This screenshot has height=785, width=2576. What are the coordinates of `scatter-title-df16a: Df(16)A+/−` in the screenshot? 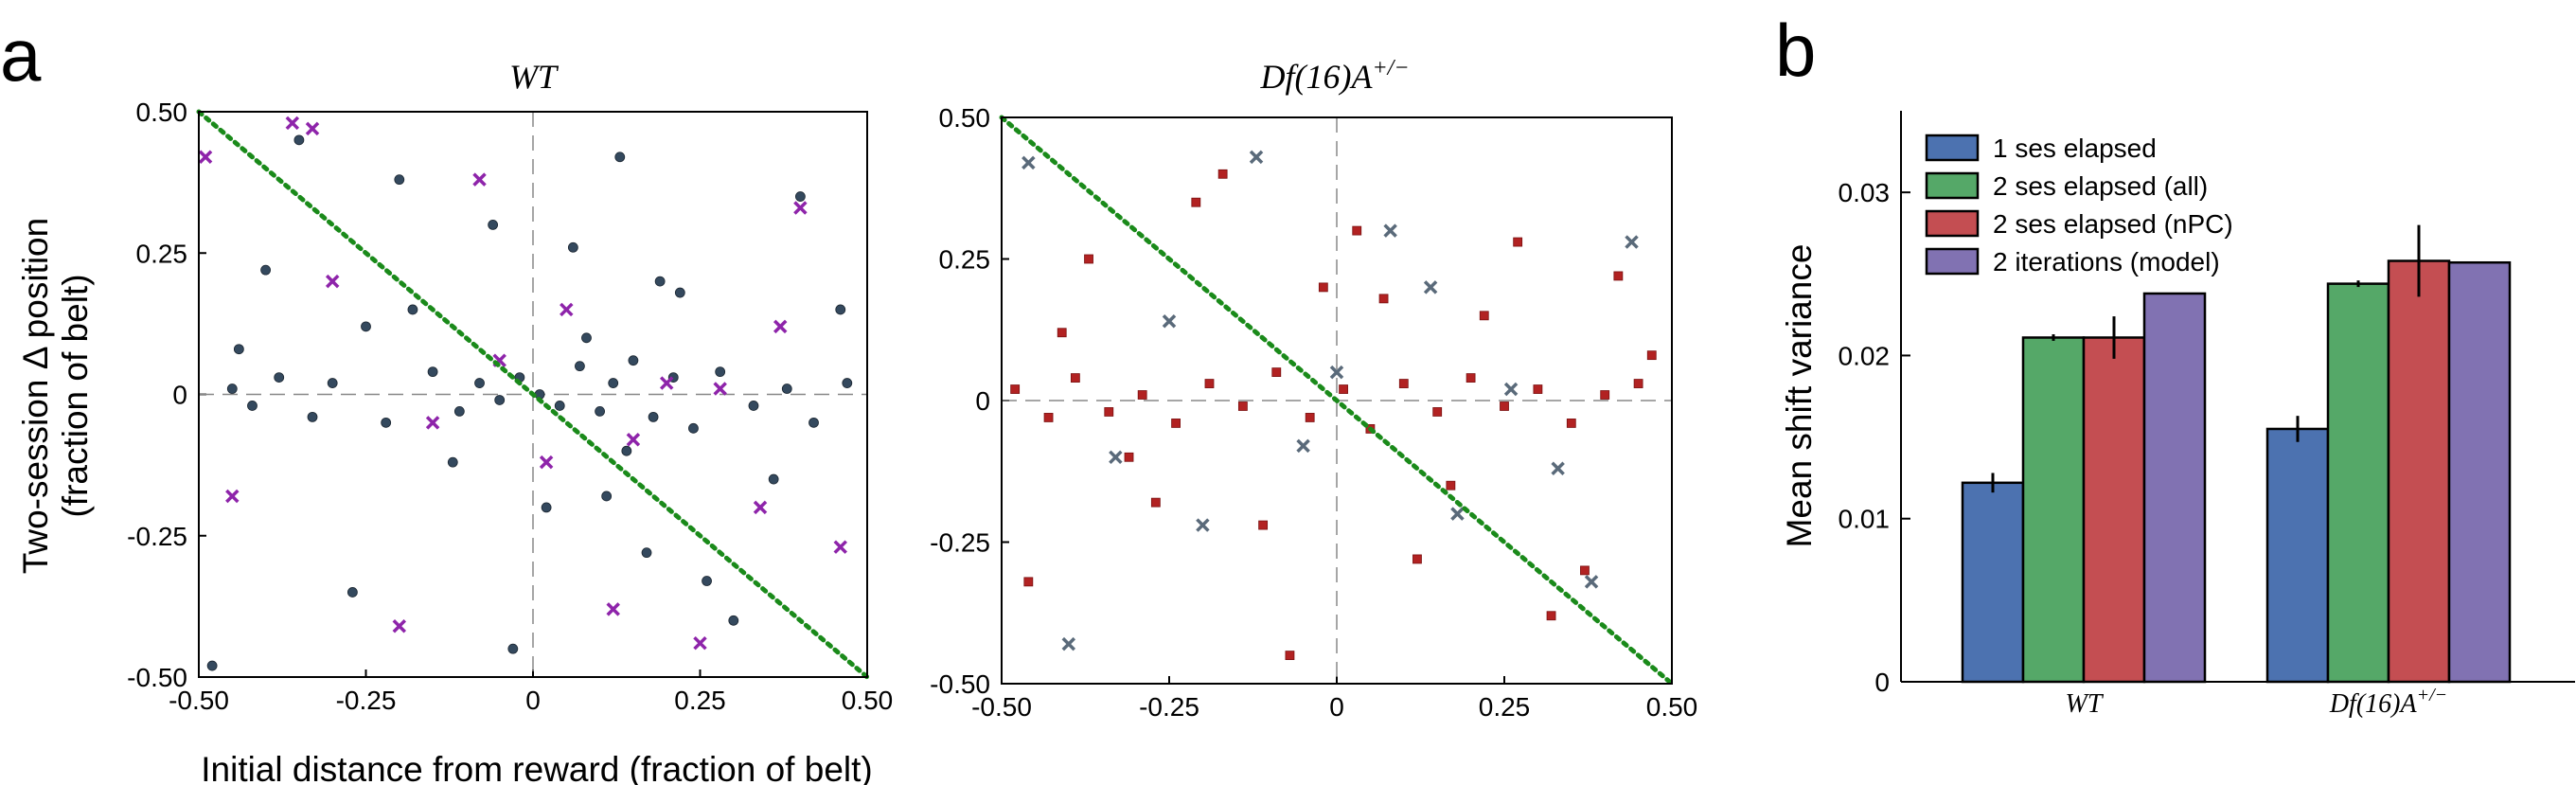 It's located at (1334, 76).